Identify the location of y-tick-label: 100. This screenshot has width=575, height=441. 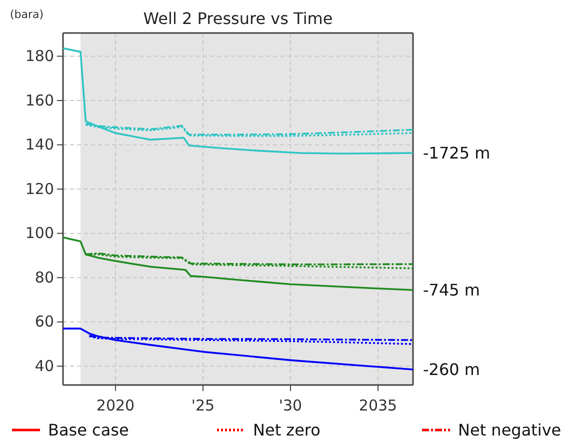
(39, 233).